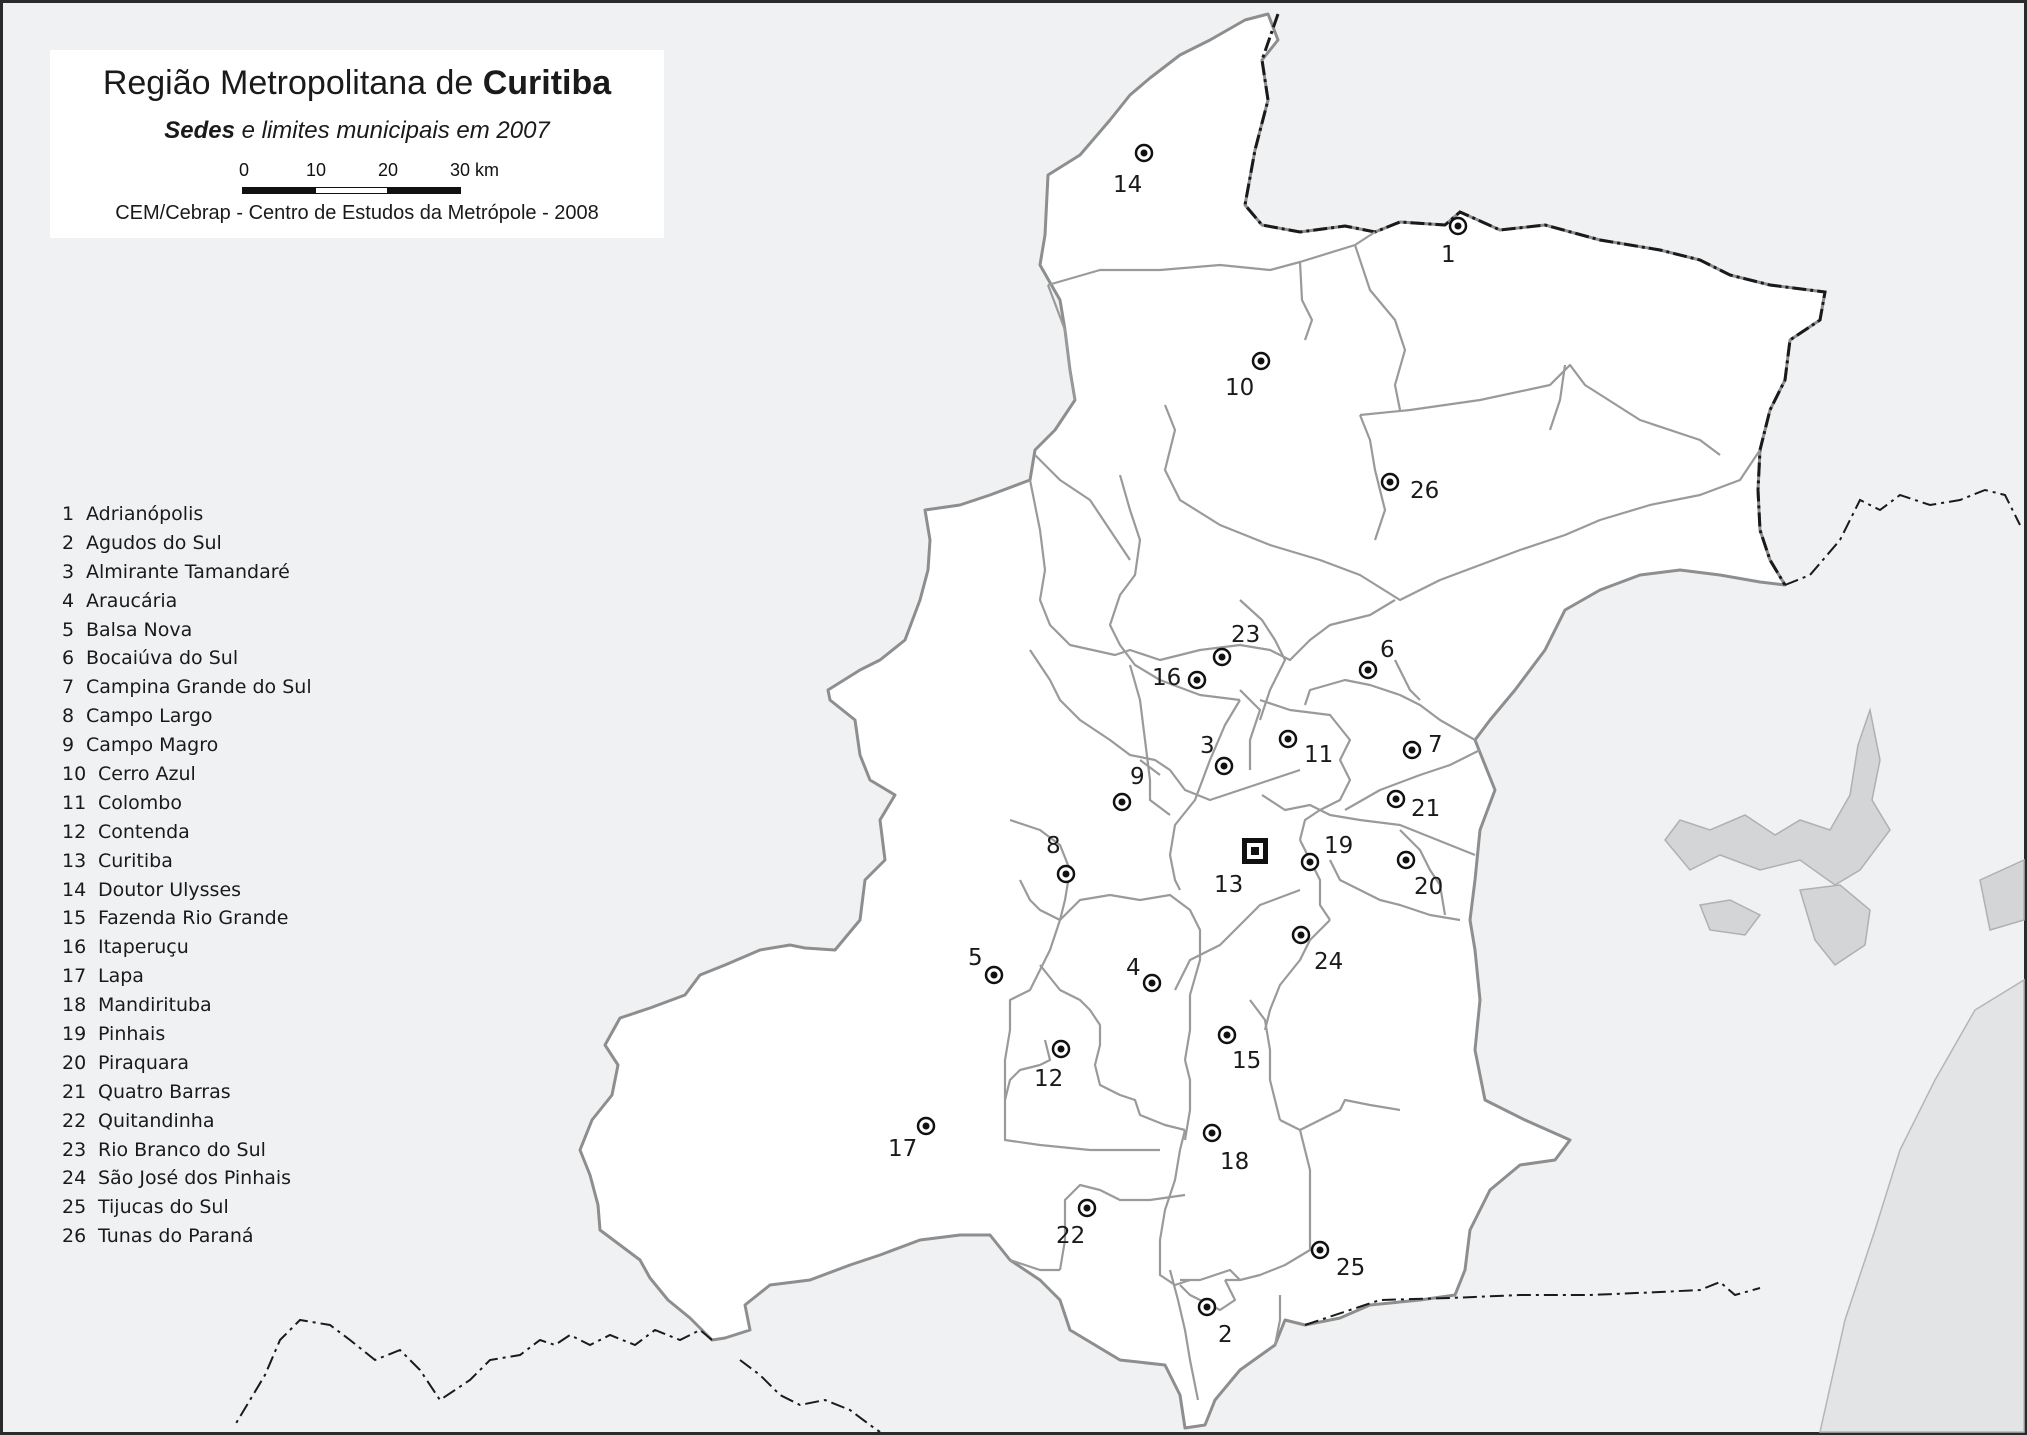 Image resolution: width=2027 pixels, height=1435 pixels. I want to click on legend-item: 9 Campo Magro, so click(140, 745).